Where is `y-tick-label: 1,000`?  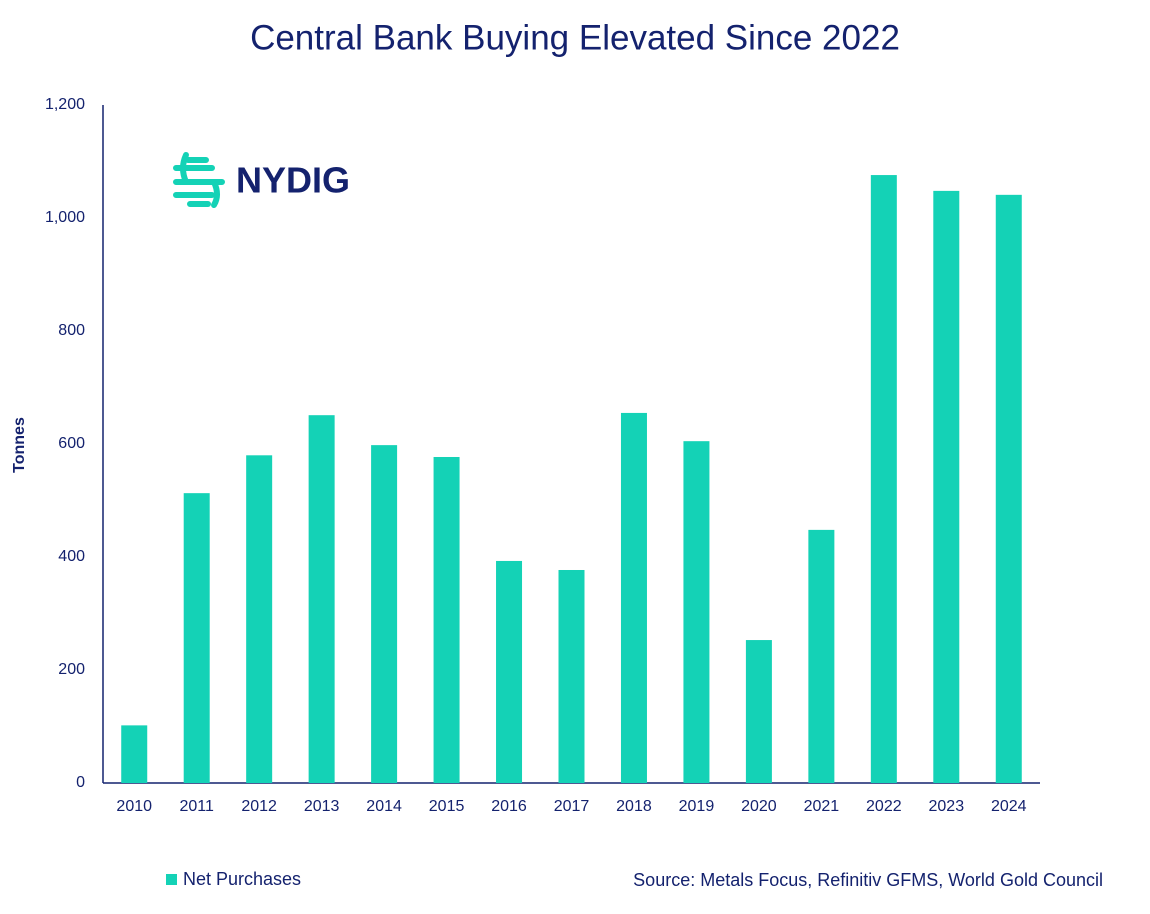 y-tick-label: 1,000 is located at coordinates (65, 217).